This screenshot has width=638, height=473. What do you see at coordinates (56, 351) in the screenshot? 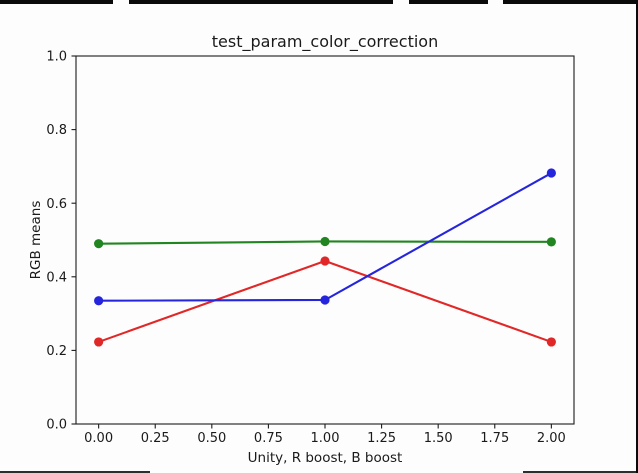
I see `y-tick-label: 0.2` at bounding box center [56, 351].